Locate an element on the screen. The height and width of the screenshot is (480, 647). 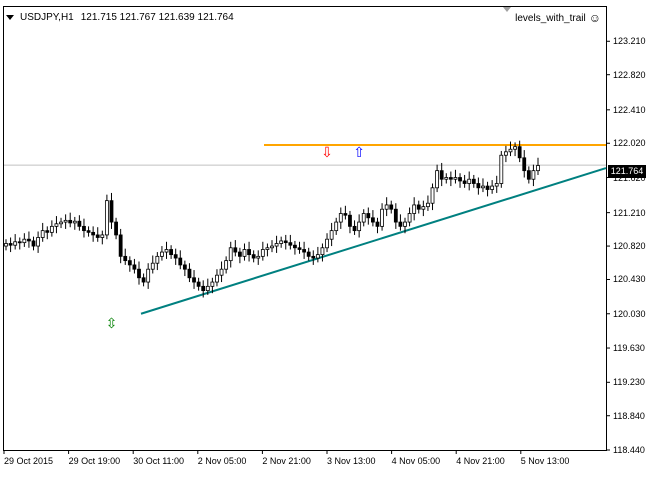
time-tick-label: 5 Nov 13:00 is located at coordinates (545, 461).